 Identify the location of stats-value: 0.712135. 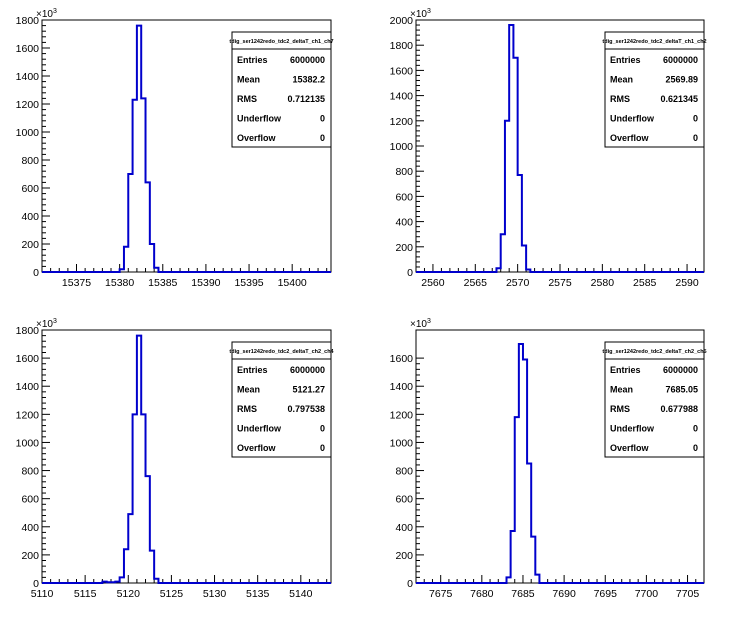
(306, 99).